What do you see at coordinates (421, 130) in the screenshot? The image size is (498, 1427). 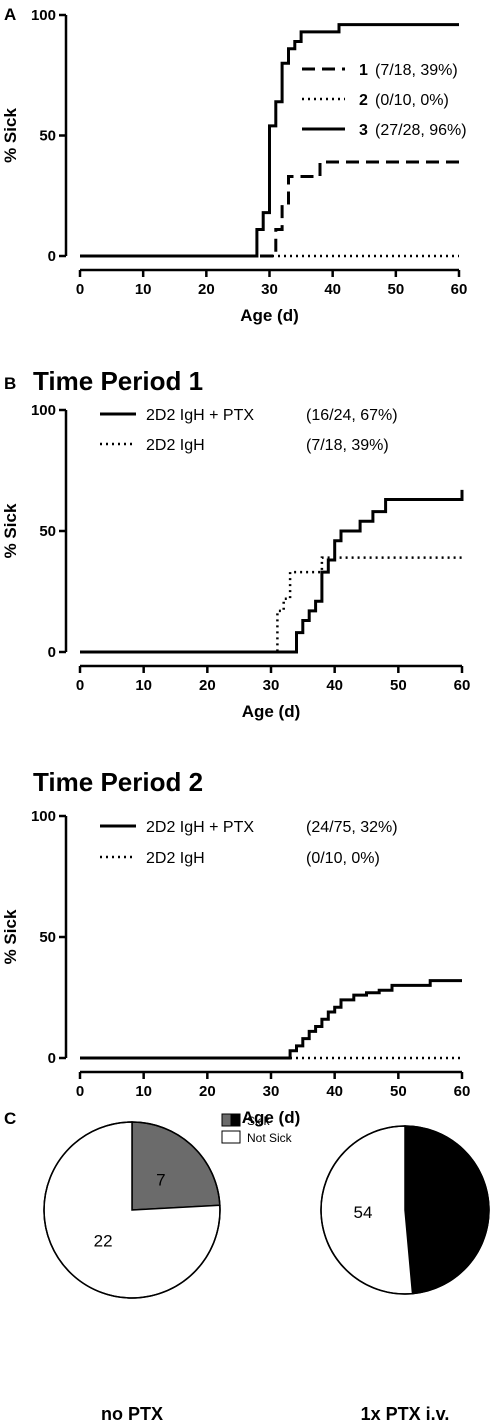 I see `legend-series-detail: (27/28, 96%)` at bounding box center [421, 130].